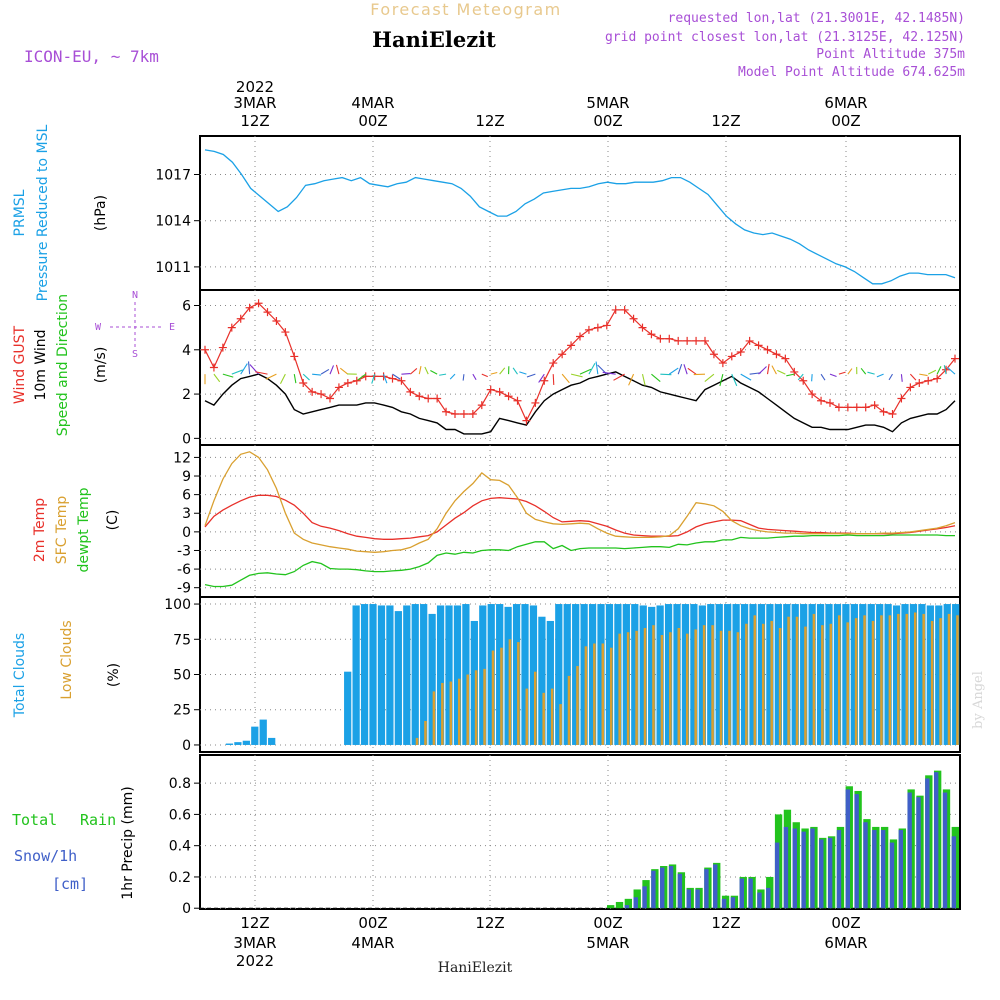 The image size is (1000, 1000). Describe the element at coordinates (562, 675) in the screenshot. I see `cloud-panel: 0 25 50 75 100` at that location.